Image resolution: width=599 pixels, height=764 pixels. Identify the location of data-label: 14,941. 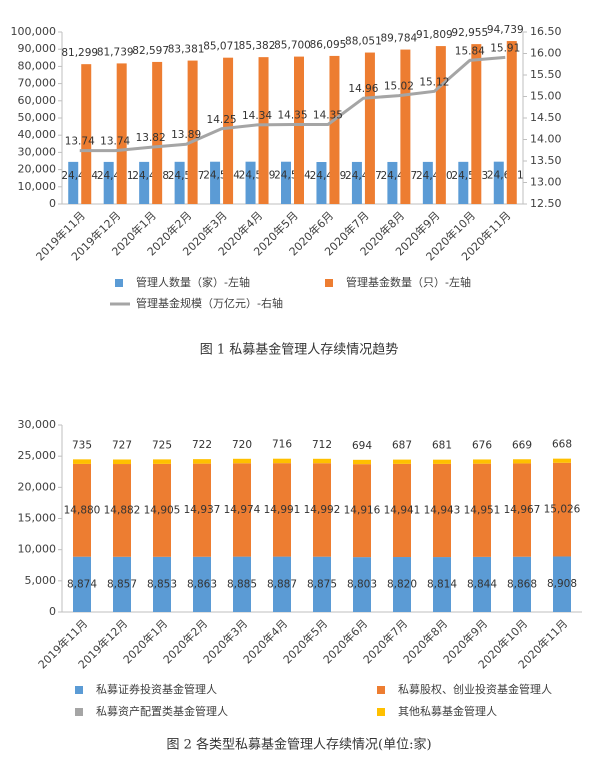
(402, 510).